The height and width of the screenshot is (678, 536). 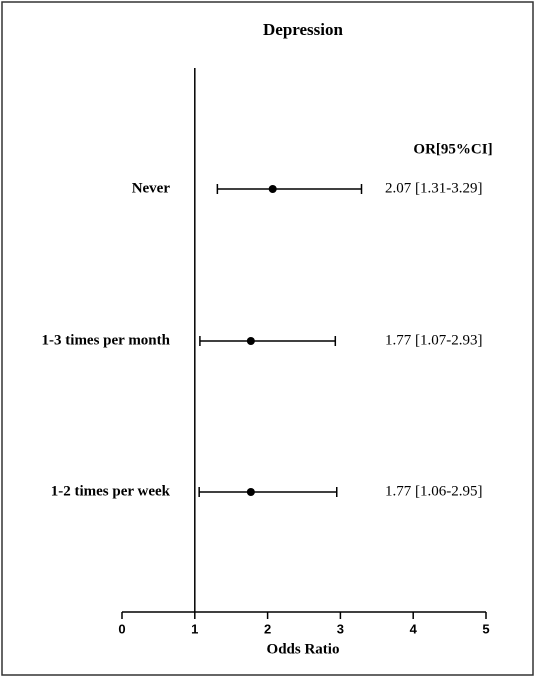 What do you see at coordinates (434, 491) in the screenshot?
I see `value-label: 1.77 [1.06-2.95]` at bounding box center [434, 491].